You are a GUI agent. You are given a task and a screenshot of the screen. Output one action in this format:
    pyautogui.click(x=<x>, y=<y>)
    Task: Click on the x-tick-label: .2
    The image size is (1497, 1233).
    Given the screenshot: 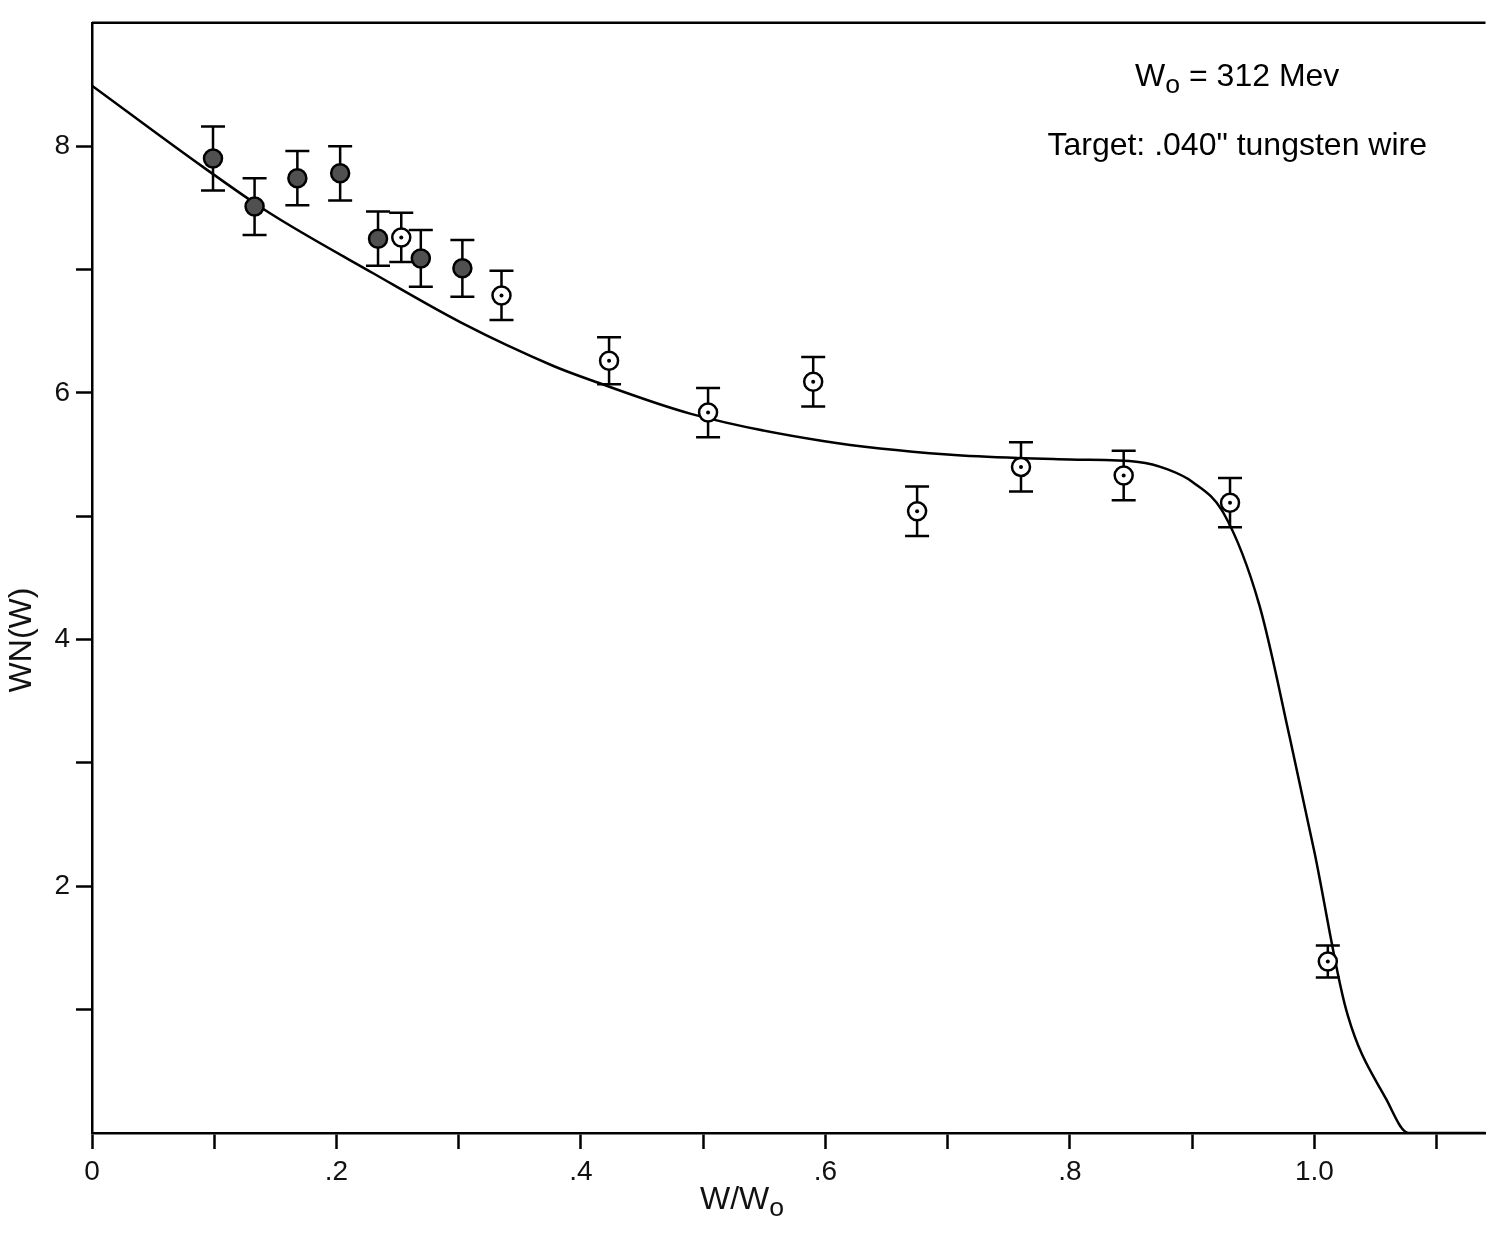 What is the action you would take?
    pyautogui.click(x=336, y=1170)
    